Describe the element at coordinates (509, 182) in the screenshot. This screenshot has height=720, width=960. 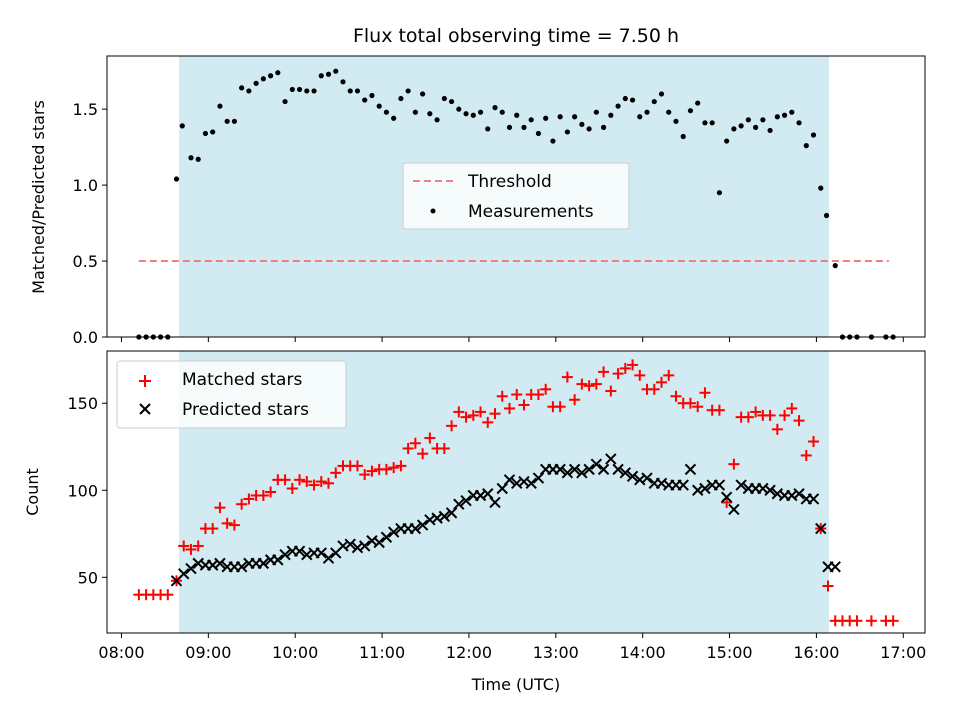
I see `legend-threshold-label: Threshold` at that location.